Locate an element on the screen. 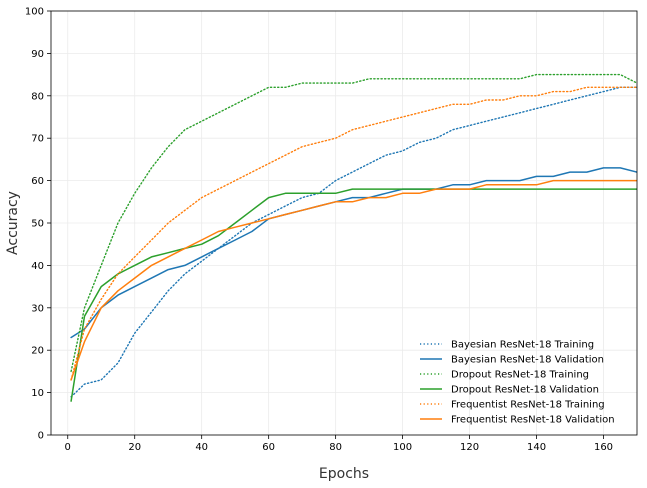 The image size is (647, 488). legend-label: Bayesian ResNet-18 Training is located at coordinates (522, 345).